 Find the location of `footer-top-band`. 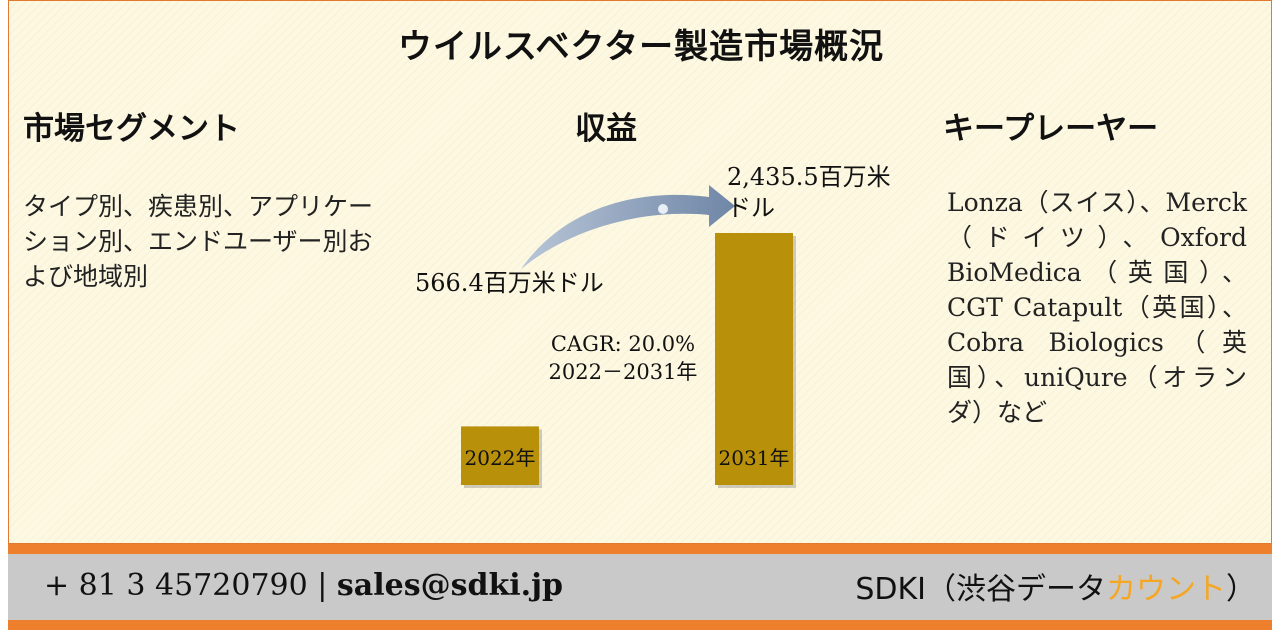

footer-top-band is located at coordinates (640, 549).